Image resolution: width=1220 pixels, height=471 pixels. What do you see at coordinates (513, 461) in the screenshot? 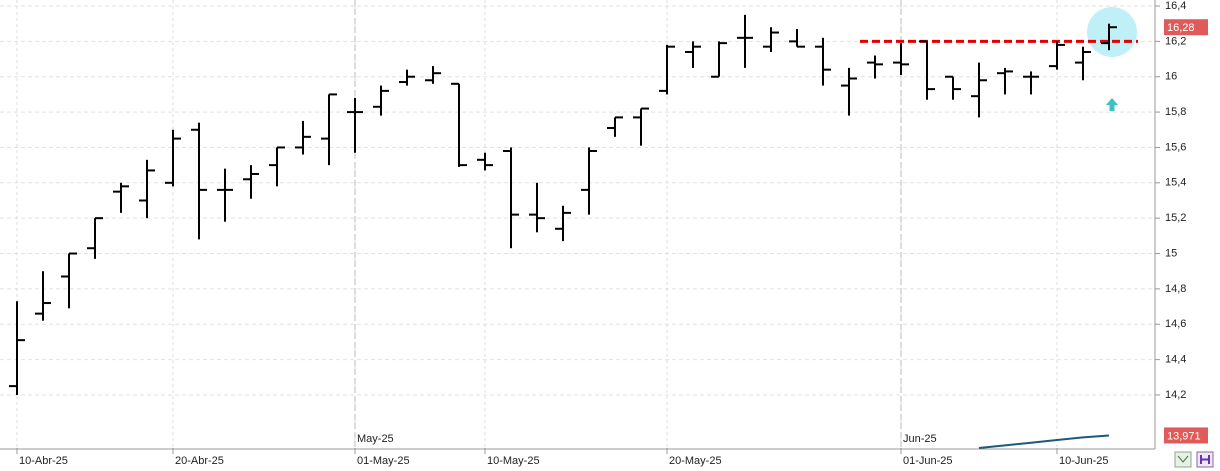
I see `x-tick-label: 10-May-25` at bounding box center [513, 461].